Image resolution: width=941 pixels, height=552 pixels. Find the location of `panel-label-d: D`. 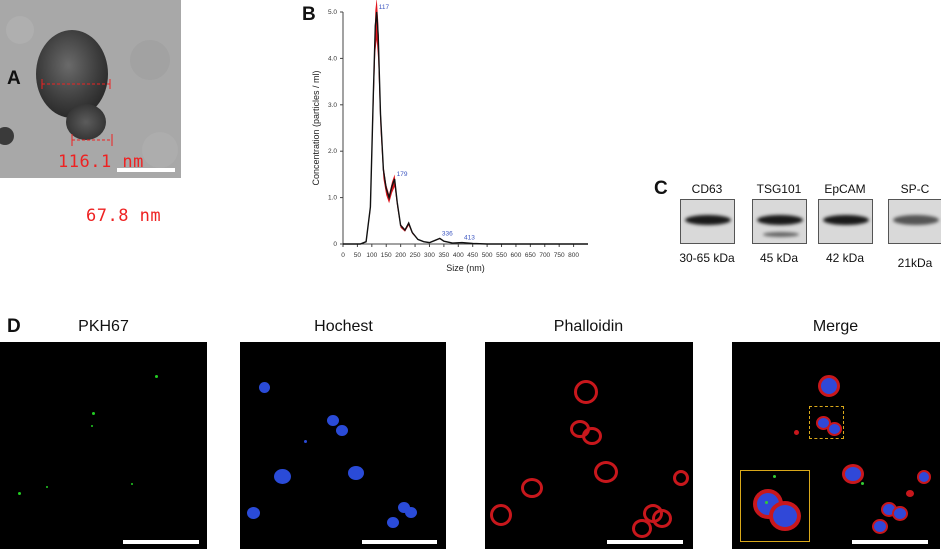

panel-label-d: D is located at coordinates (14, 326).